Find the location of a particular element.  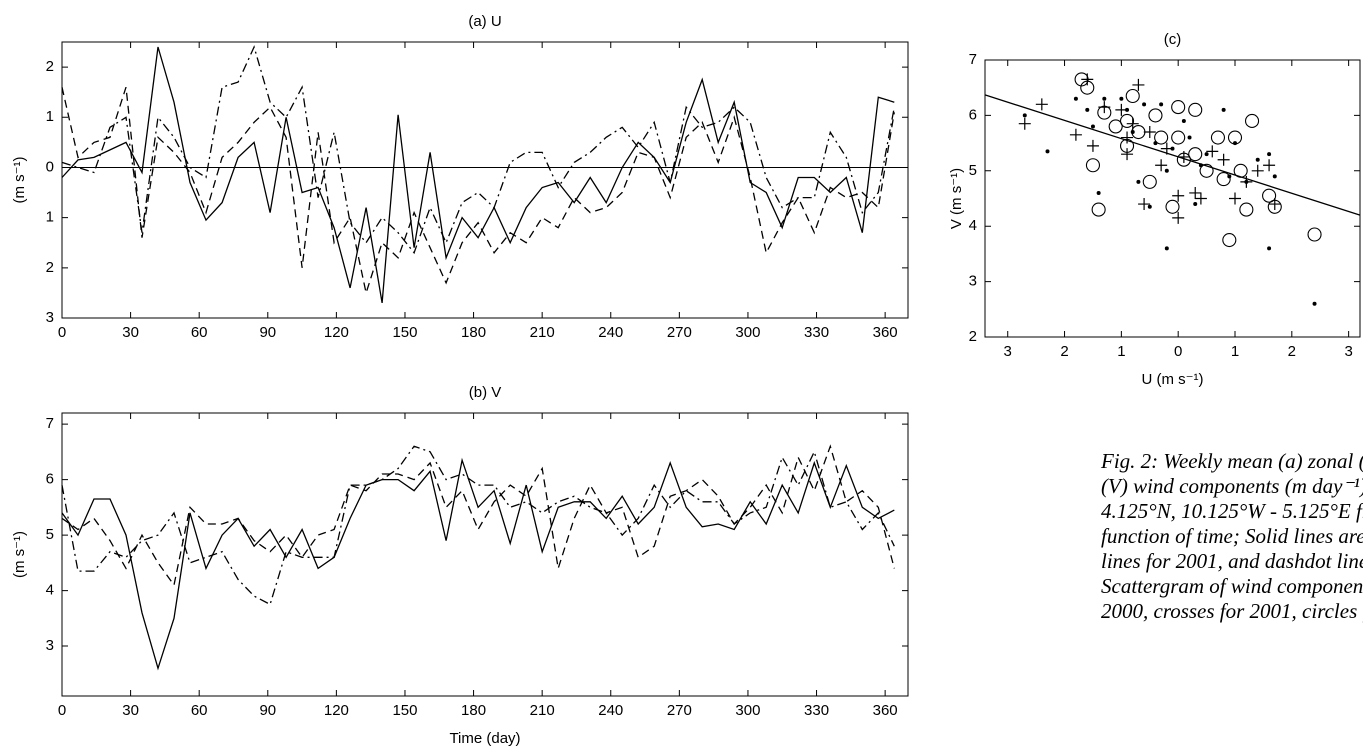

caption-line: Fig. 2: Weekly mean (a) zonal (U) and me is located at coordinates (1231, 461).